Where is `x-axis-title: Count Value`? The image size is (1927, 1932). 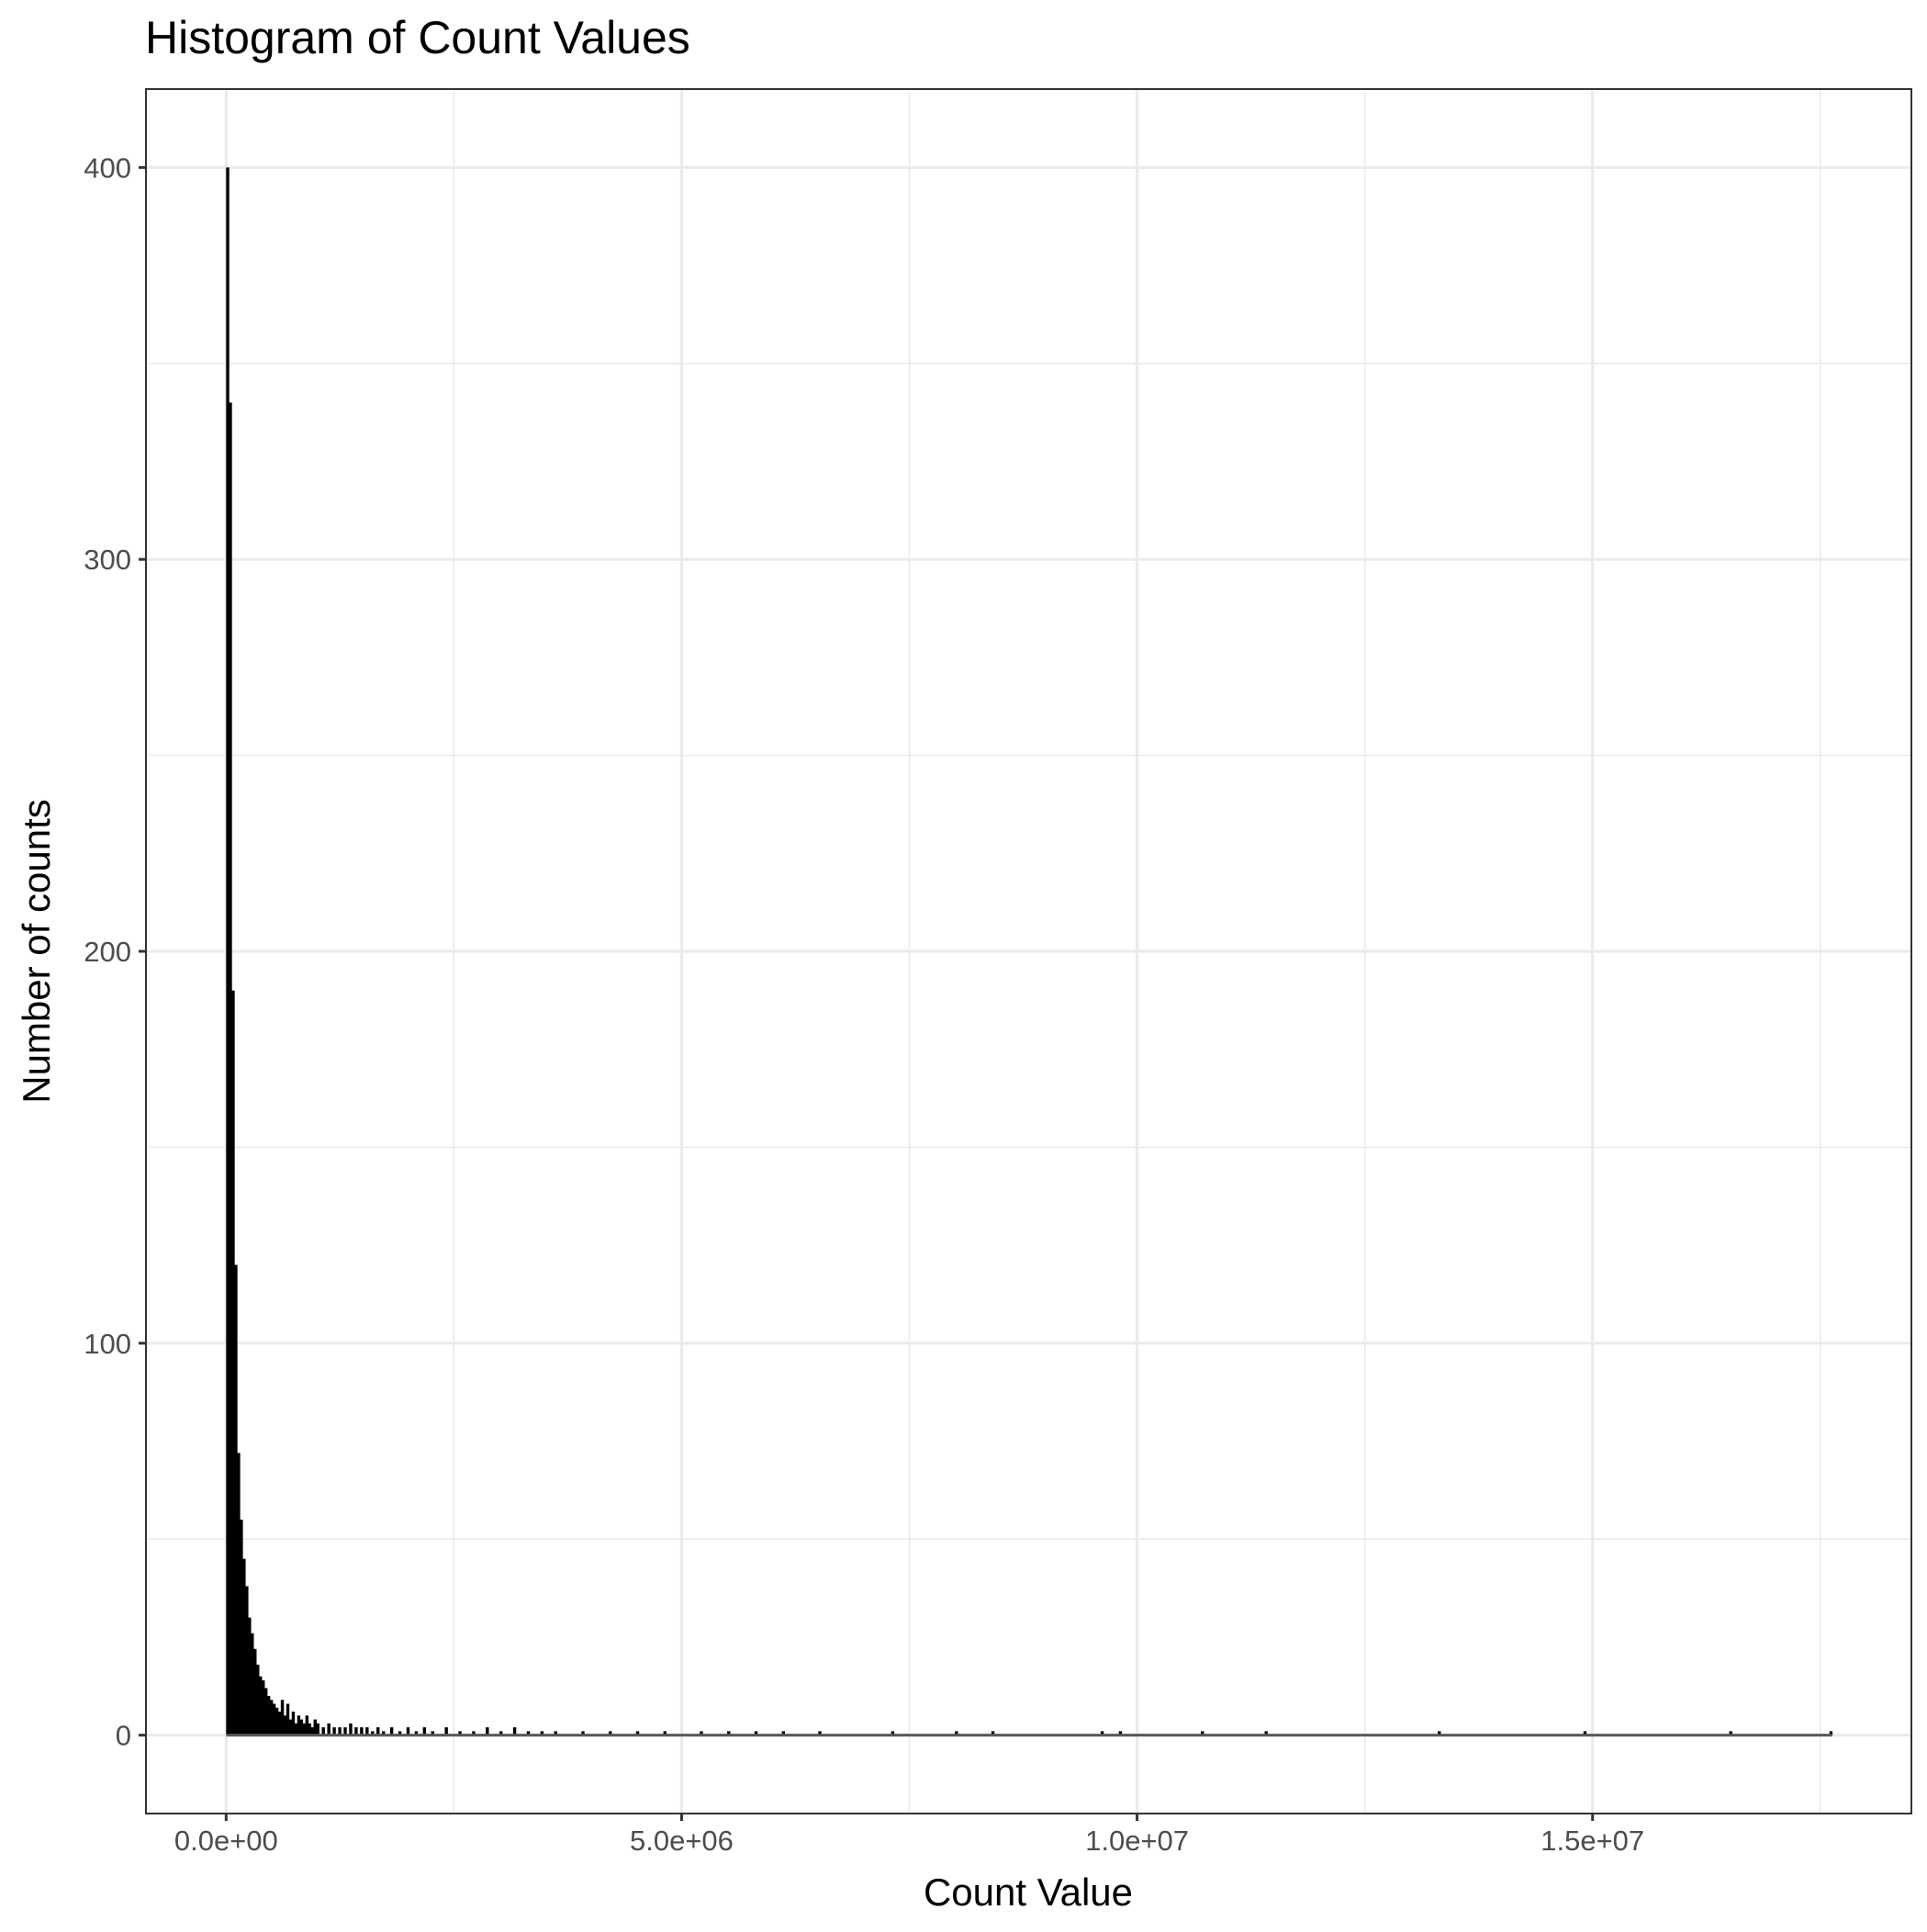 x-axis-title: Count Value is located at coordinates (1028, 1892).